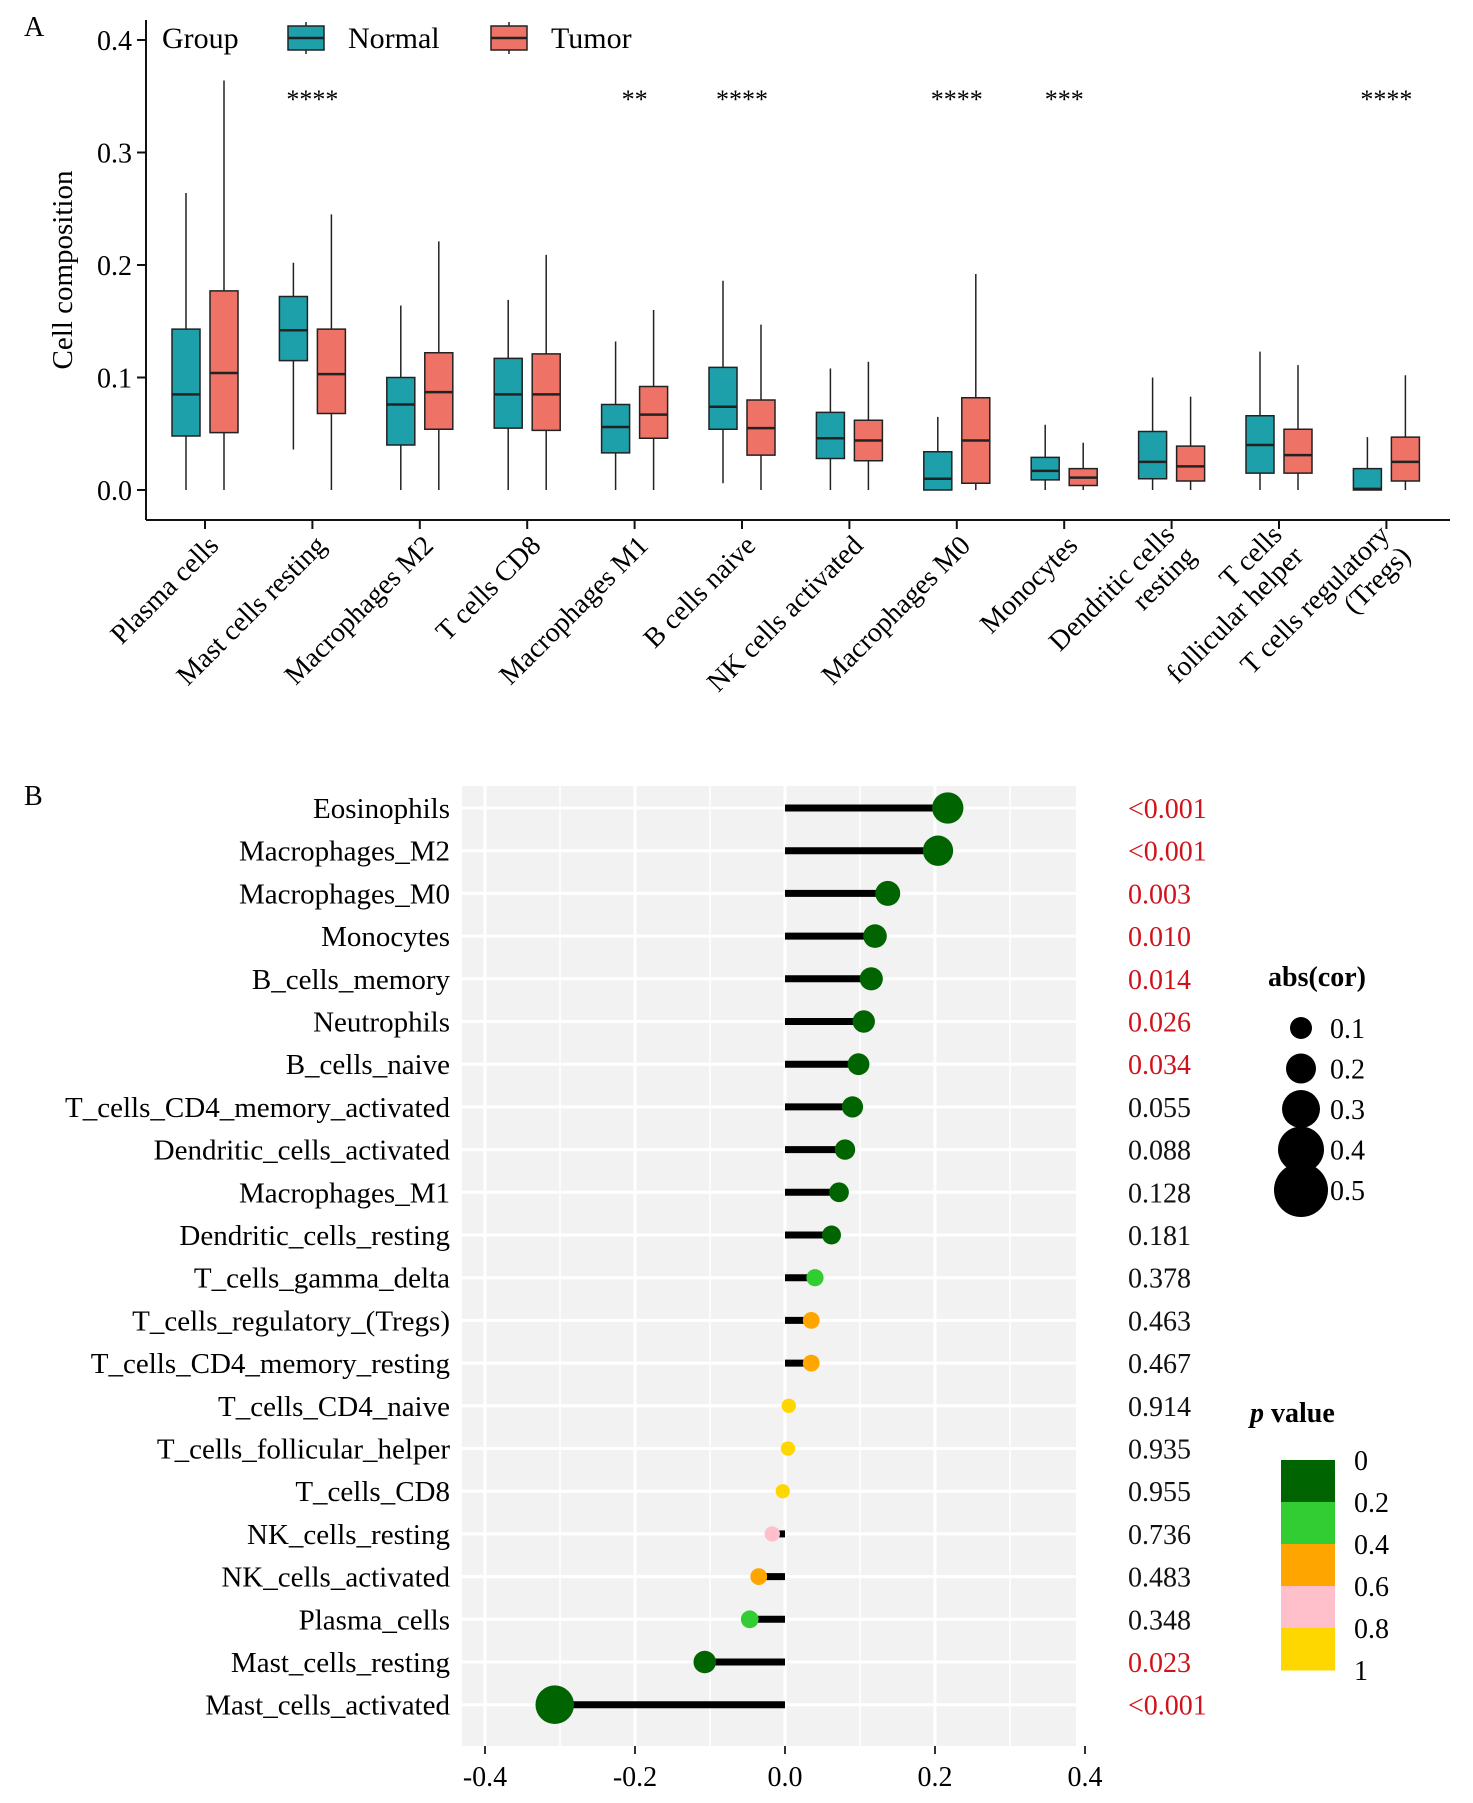 The height and width of the screenshot is (1803, 1473). Describe the element at coordinates (704, 1407) in the screenshot. I see `lollipop-row: T_cells_CD4_naive 0.914` at that location.